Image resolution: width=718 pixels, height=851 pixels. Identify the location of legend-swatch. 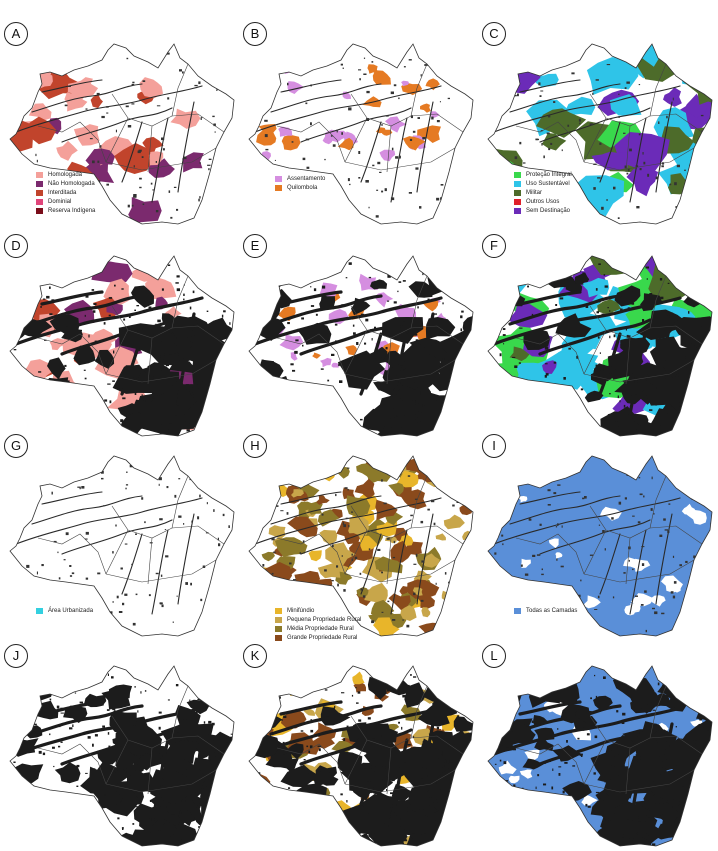
(517, 192).